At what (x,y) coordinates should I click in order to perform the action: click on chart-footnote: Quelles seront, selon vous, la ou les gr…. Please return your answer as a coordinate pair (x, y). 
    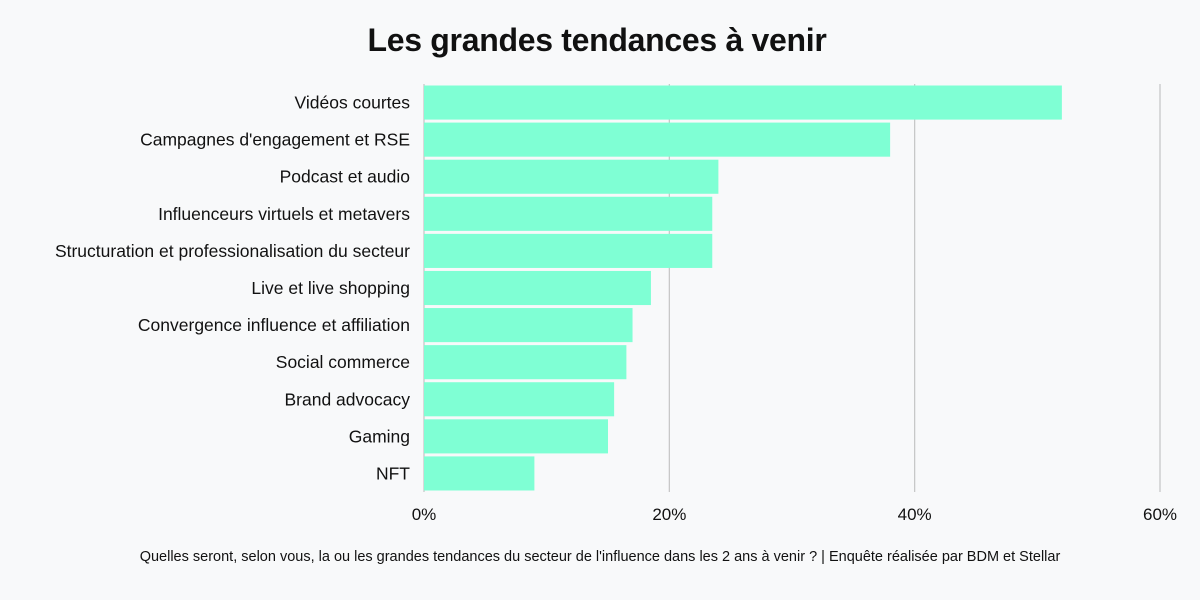
    Looking at the image, I should click on (600, 557).